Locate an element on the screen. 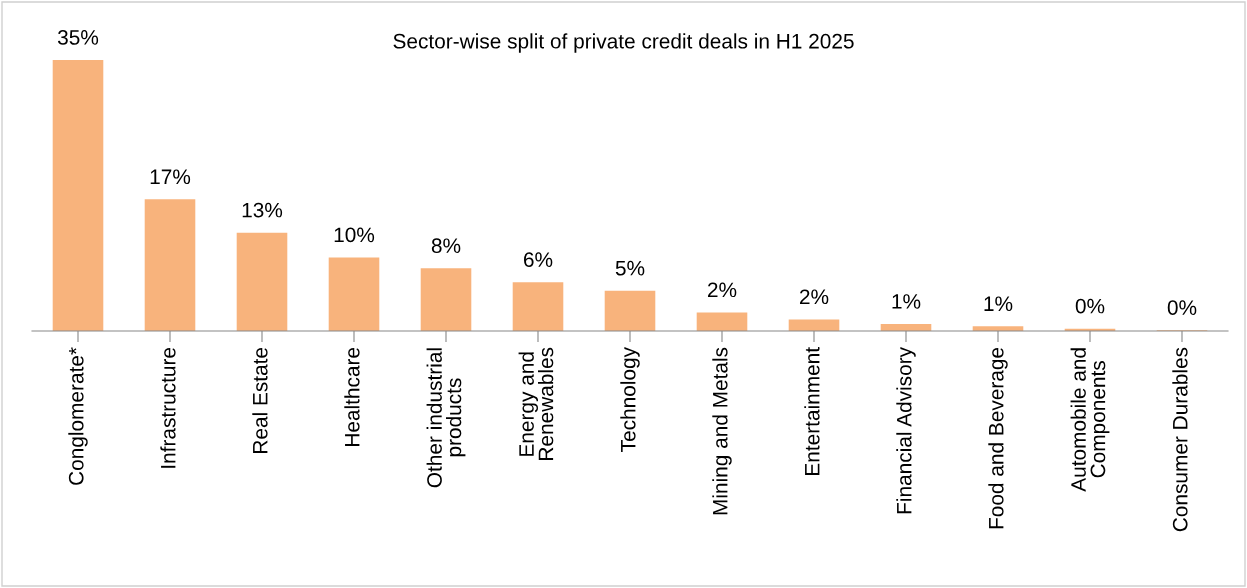  x-tick-label: Other industrial products is located at coordinates (446, 418).